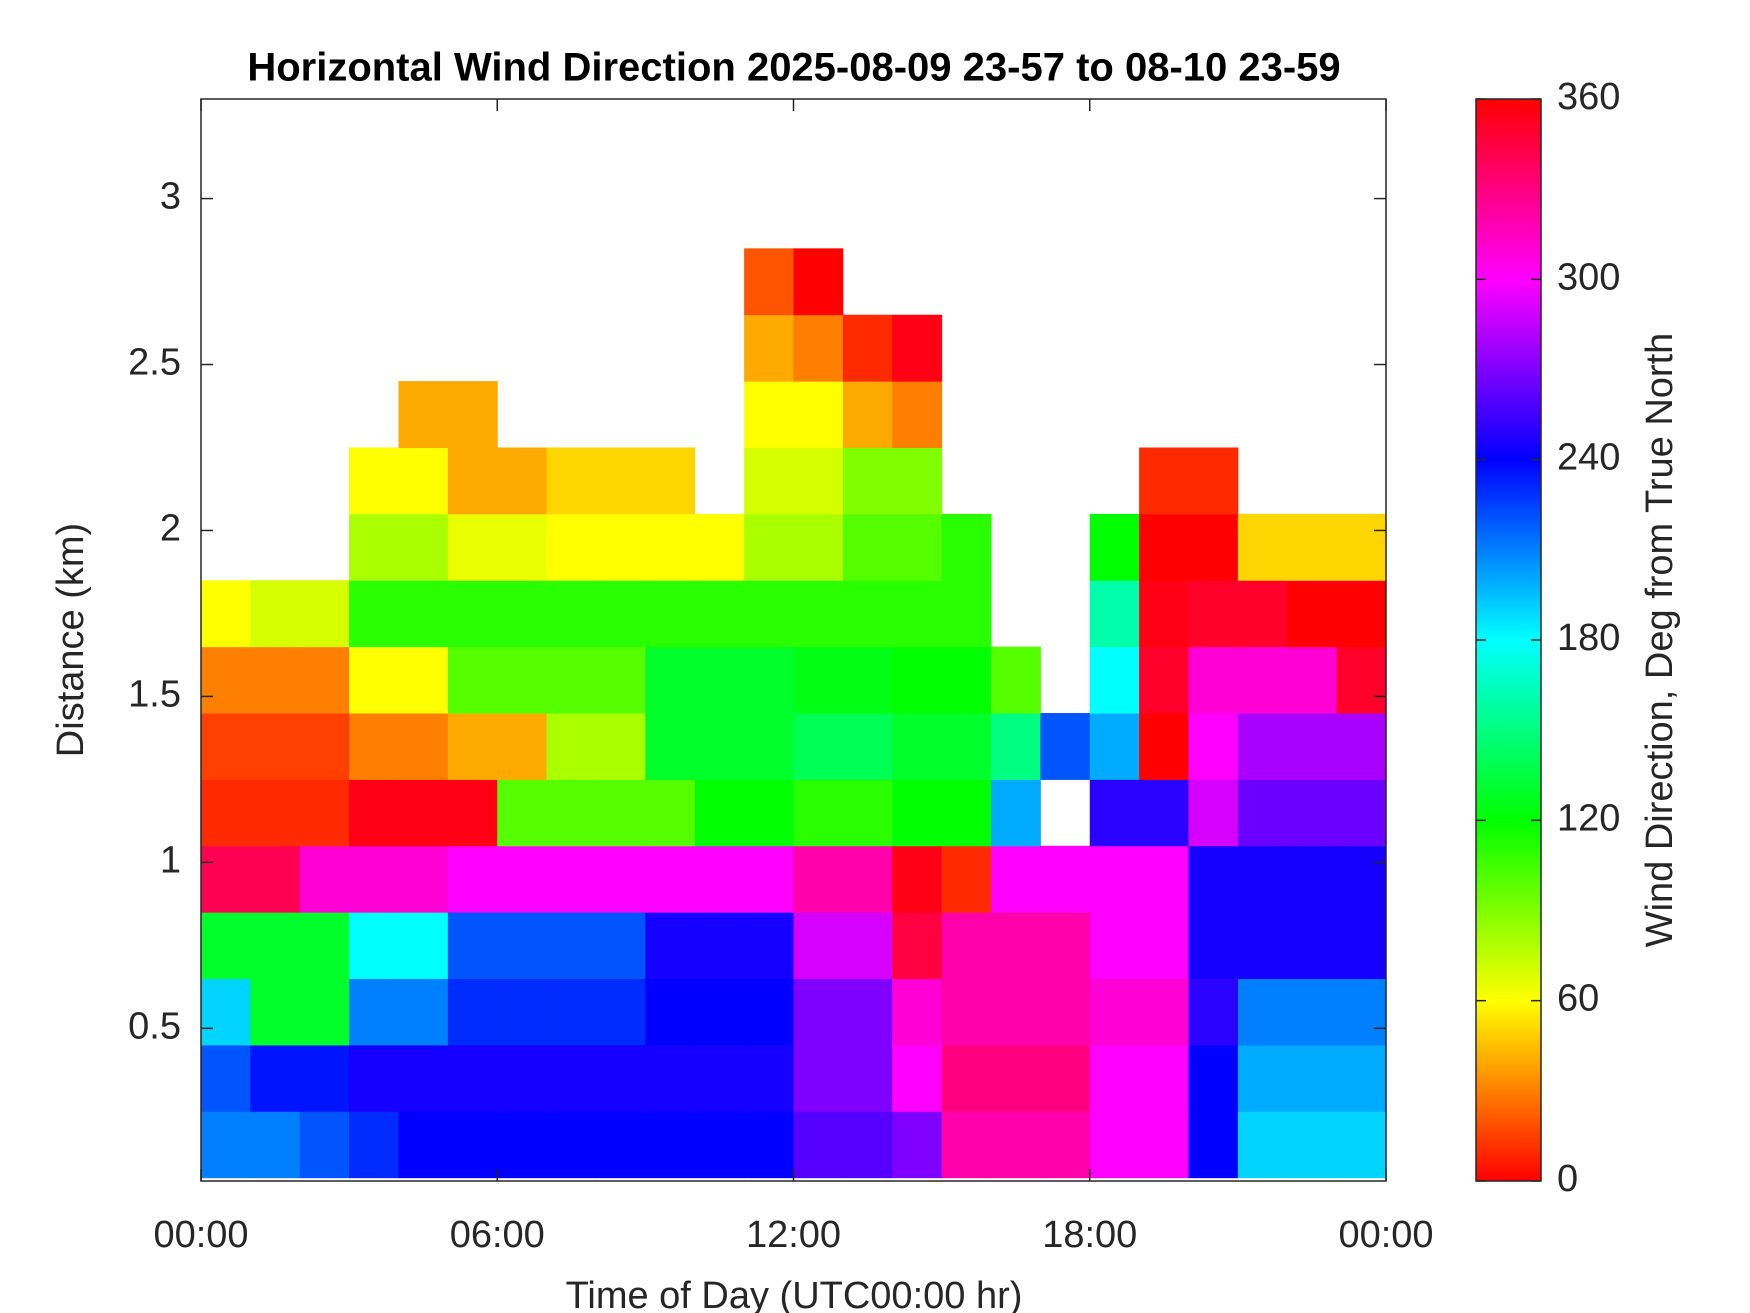 The height and width of the screenshot is (1313, 1750). I want to click on colorbar-tick-label: 240, so click(1588, 458).